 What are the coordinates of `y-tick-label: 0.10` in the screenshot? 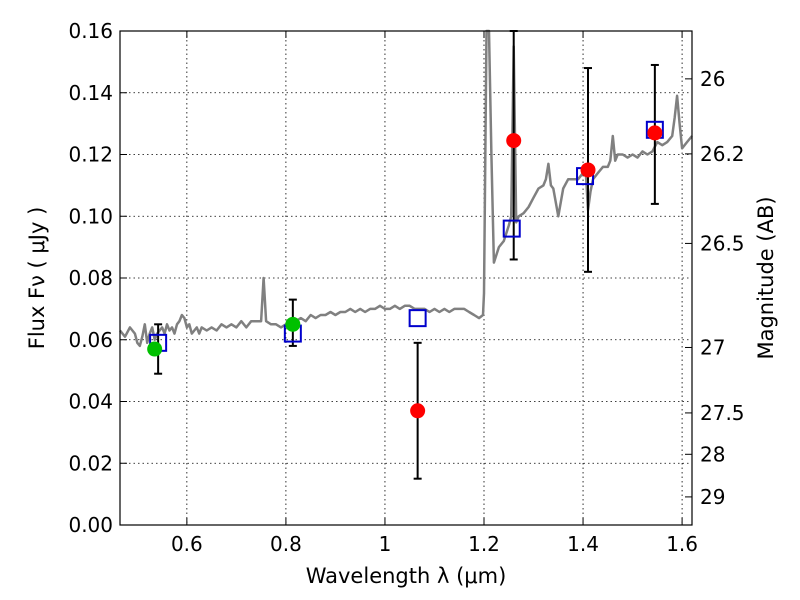 It's located at (90, 216).